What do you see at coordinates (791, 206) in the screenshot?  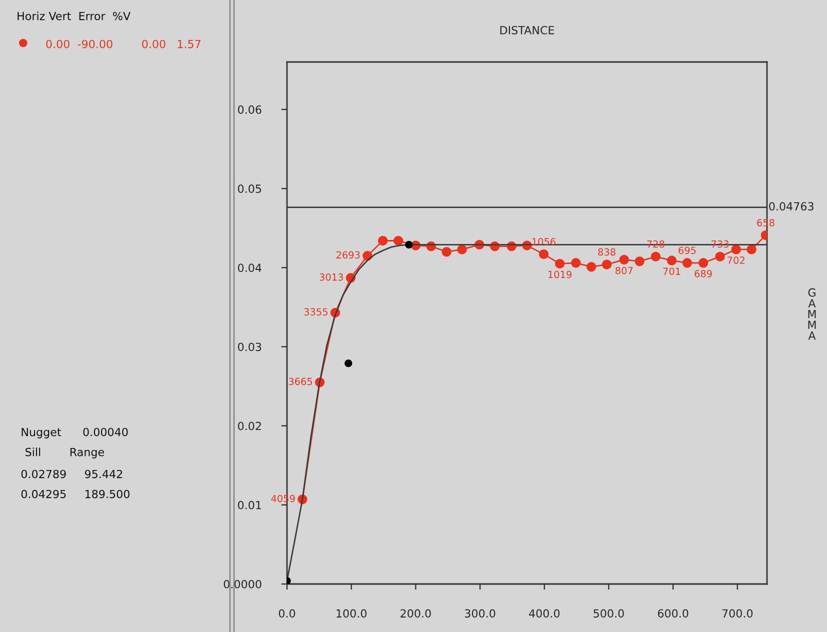 I see `ref-line-label: 0.04763` at bounding box center [791, 206].